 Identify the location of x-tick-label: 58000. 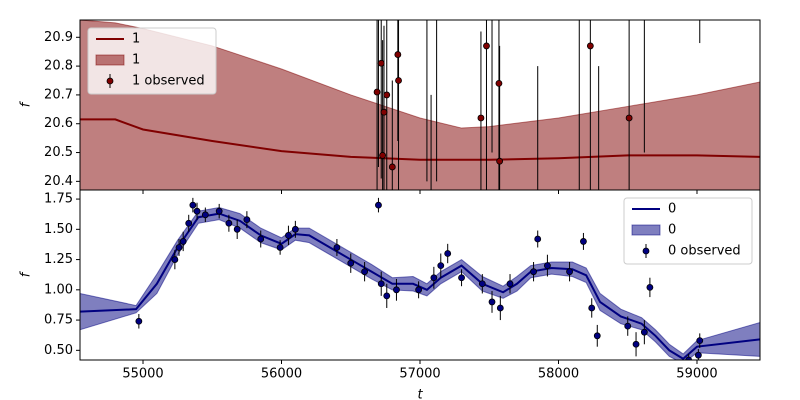
(558, 374).